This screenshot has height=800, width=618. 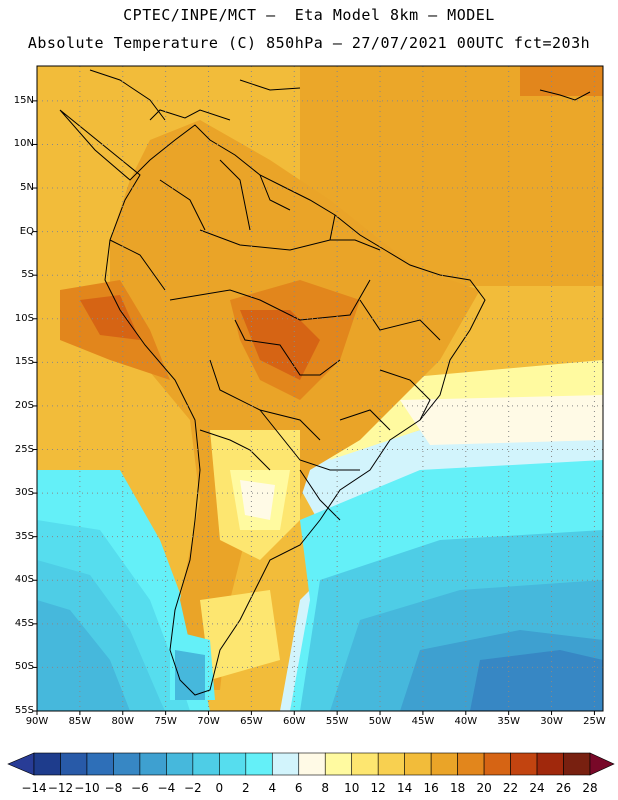 What do you see at coordinates (60, 788) in the screenshot?
I see `colorbar-label: −12` at bounding box center [60, 788].